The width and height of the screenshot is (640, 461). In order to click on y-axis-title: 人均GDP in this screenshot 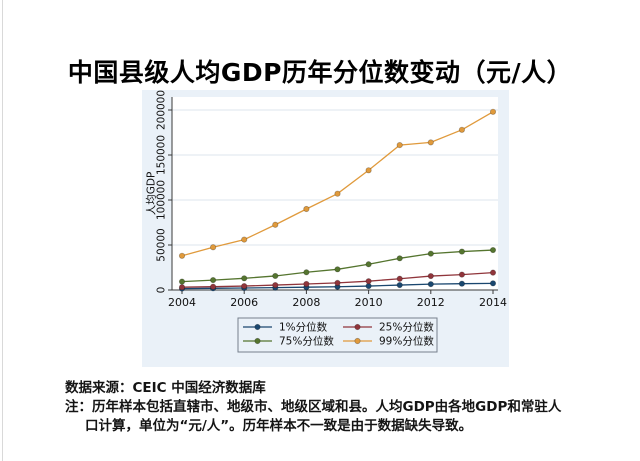, I will do `click(152, 194)`.